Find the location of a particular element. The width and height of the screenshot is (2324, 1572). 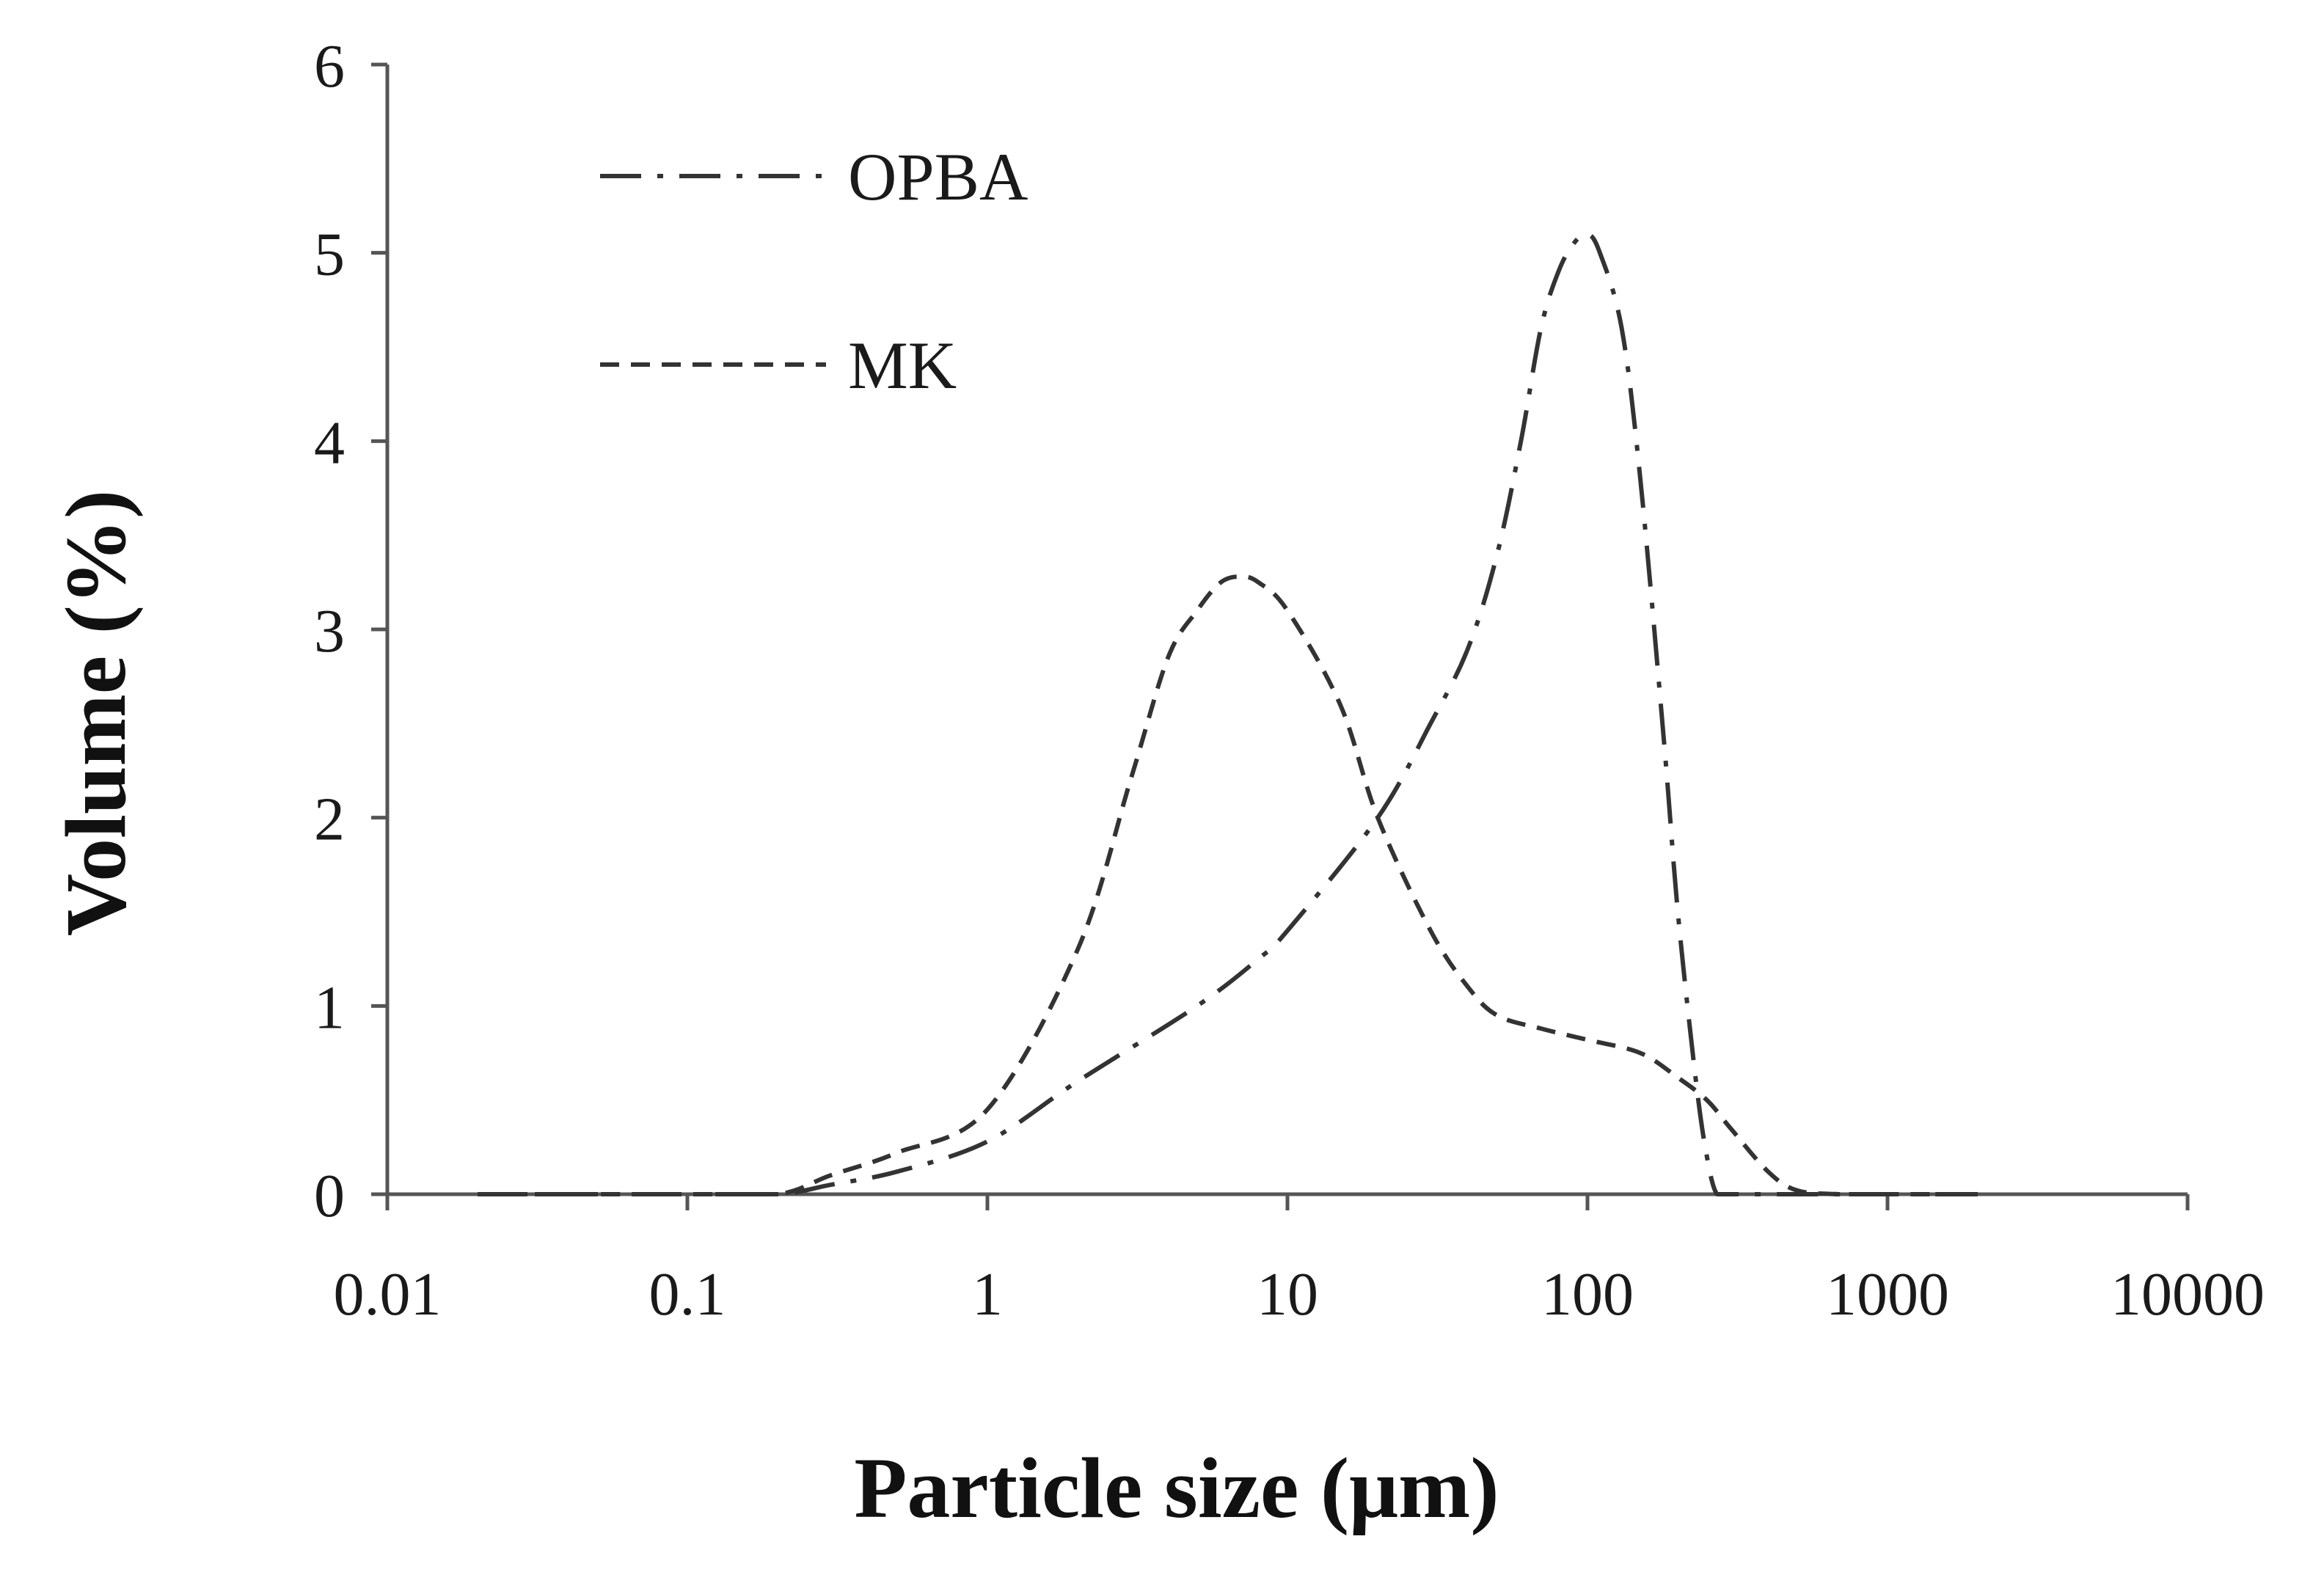

y-tick-label: 0 is located at coordinates (329, 1196).